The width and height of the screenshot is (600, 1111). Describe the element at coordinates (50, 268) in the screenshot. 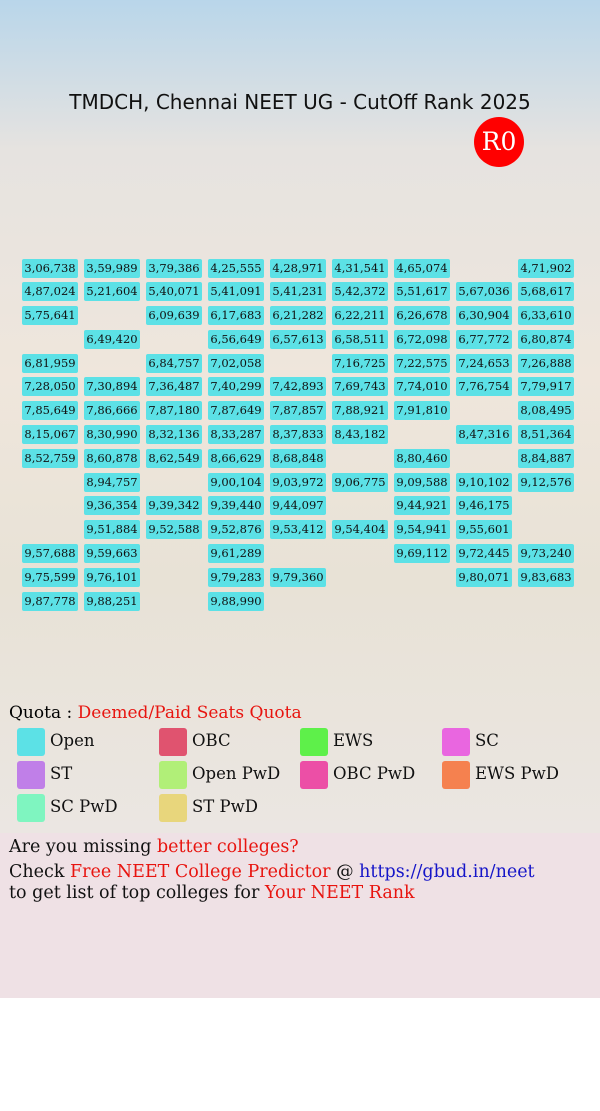

I see `rank-cell: 3,06,738` at that location.